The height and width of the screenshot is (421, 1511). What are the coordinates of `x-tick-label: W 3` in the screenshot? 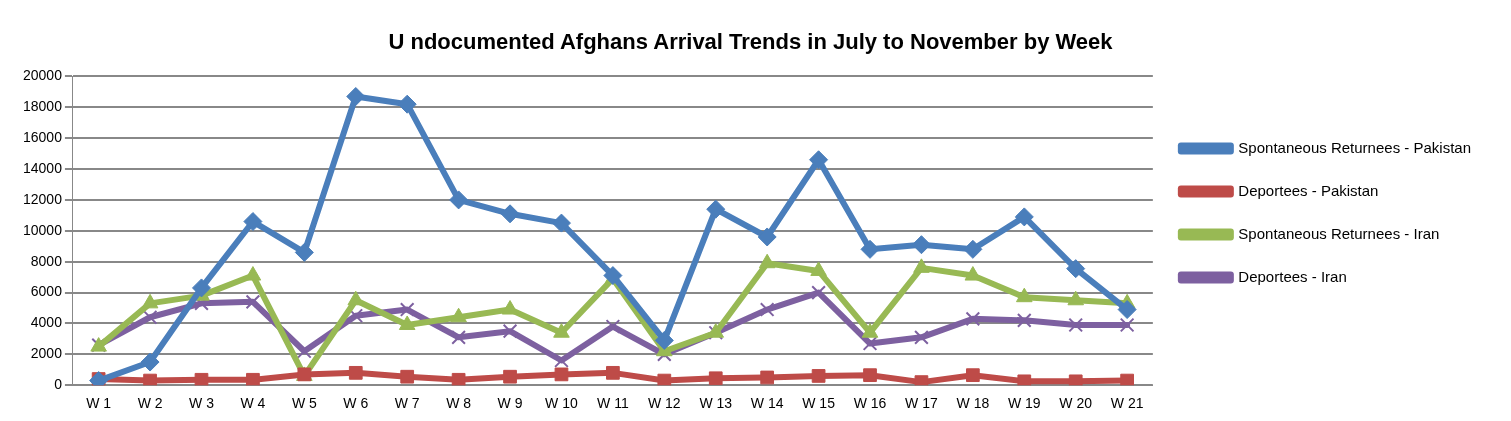 It's located at (202, 403).